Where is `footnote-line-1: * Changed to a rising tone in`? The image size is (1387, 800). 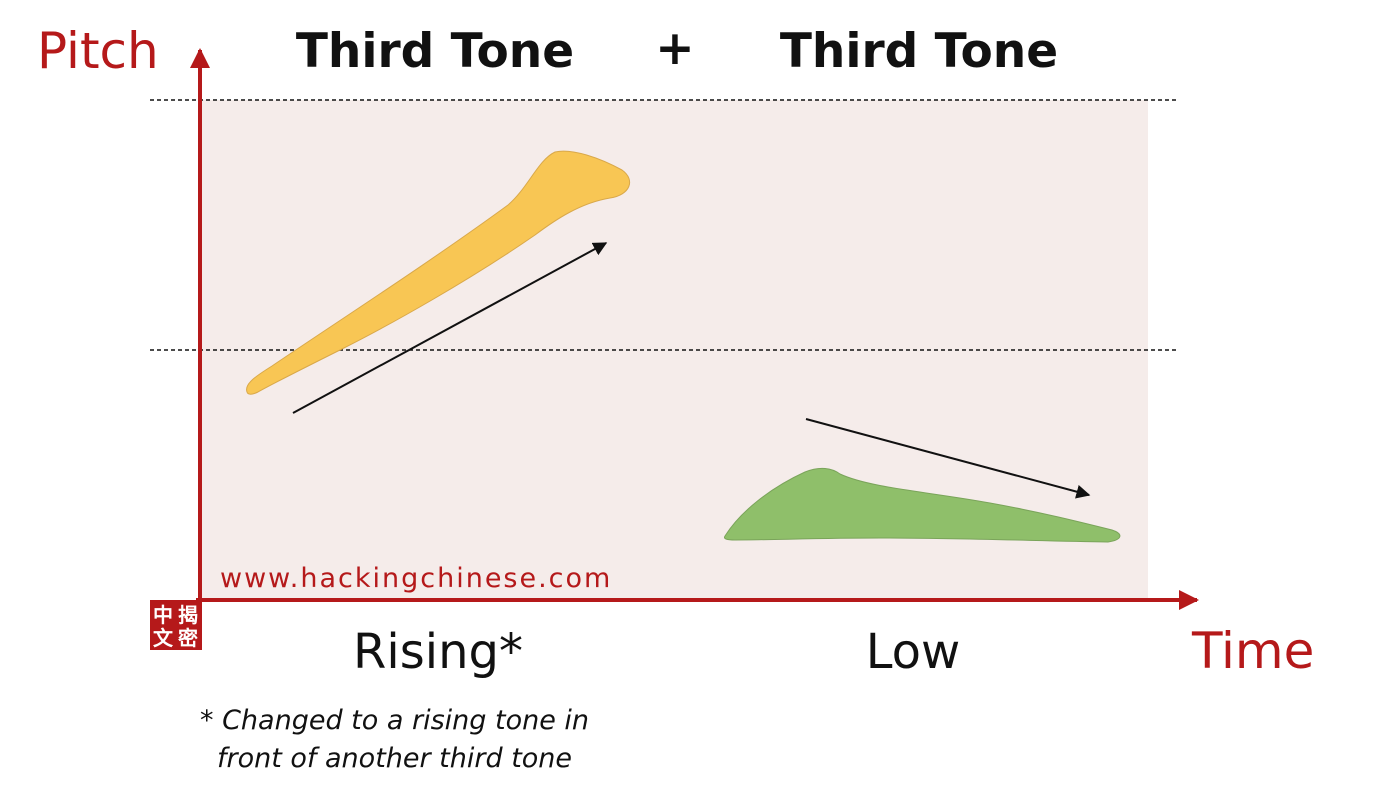
footnote-line-1: * Changed to a rising tone in is located at coordinates (394, 720).